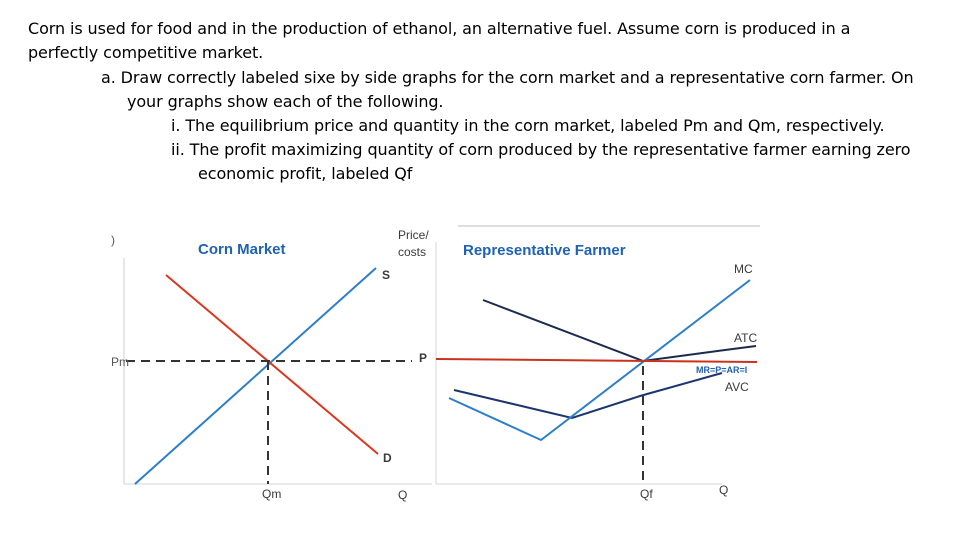 This screenshot has width=960, height=540. What do you see at coordinates (721, 370) in the screenshot?
I see `mr-label: MR=P=AR=I` at bounding box center [721, 370].